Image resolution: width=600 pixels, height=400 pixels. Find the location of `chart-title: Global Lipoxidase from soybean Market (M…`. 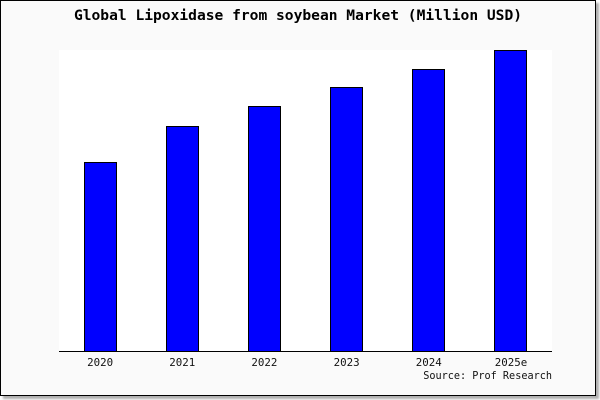

chart-title: Global Lipoxidase from soybean Market (M… is located at coordinates (298, 15).